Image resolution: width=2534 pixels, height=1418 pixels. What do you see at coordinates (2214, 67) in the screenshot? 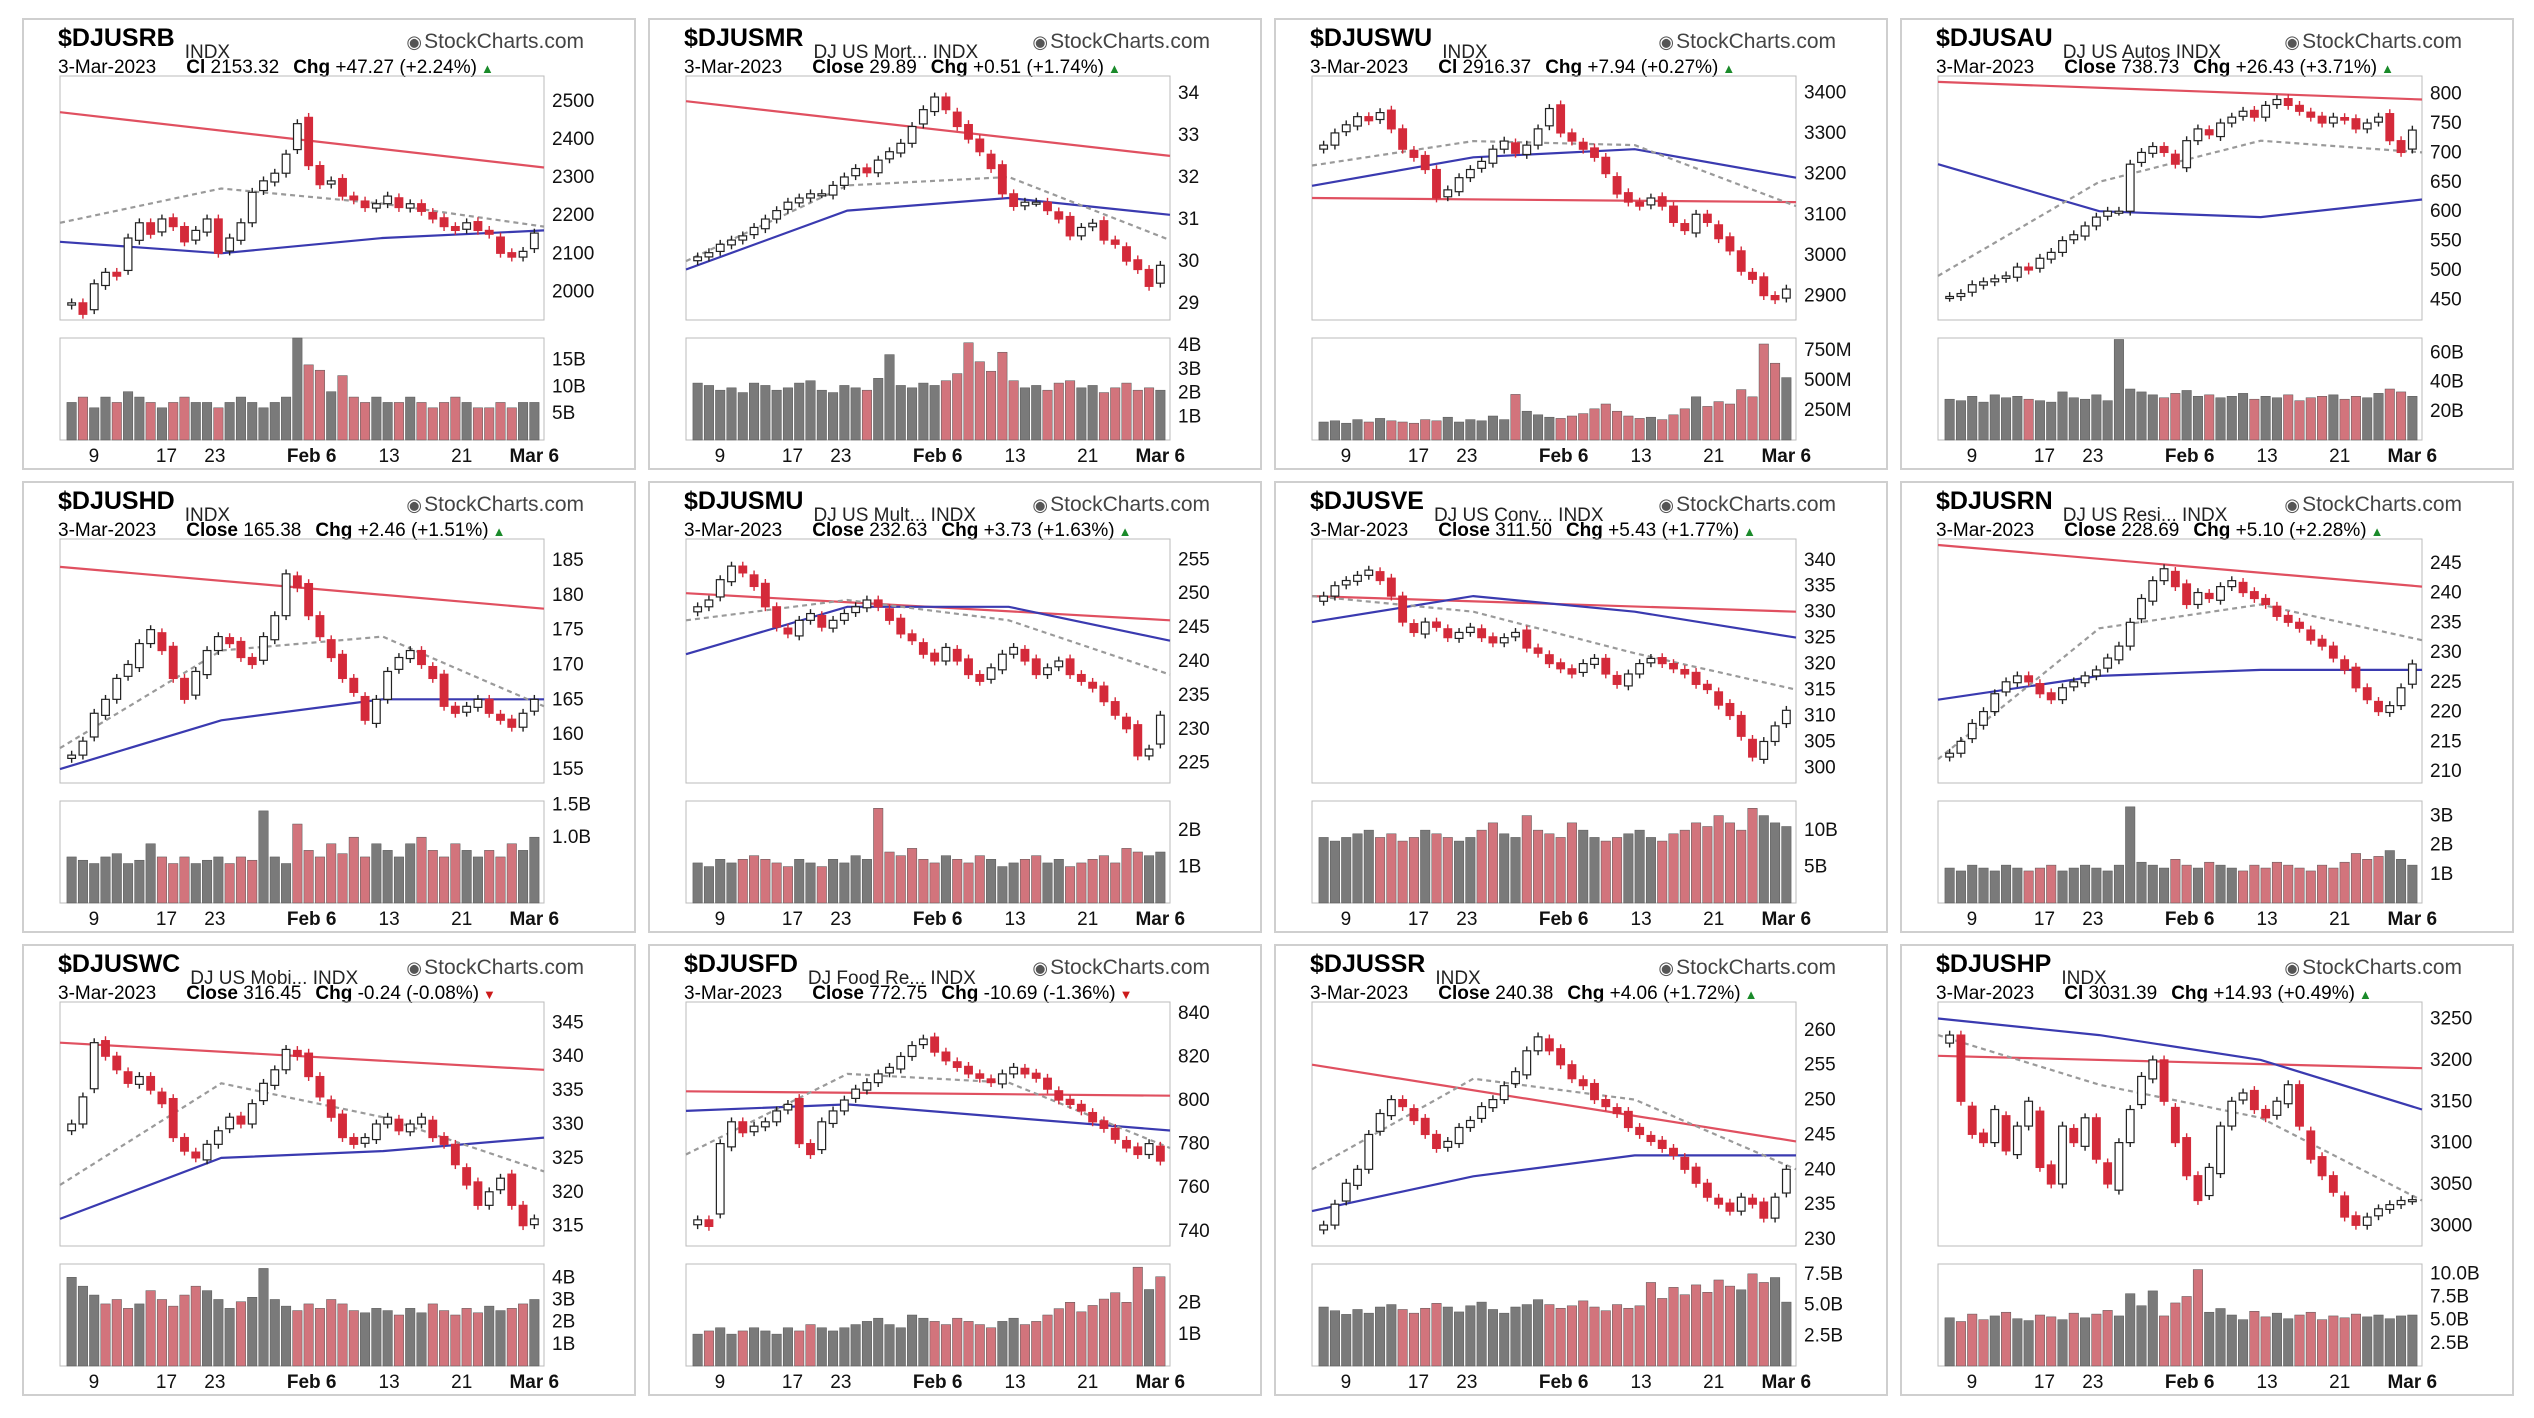
I see `change-label: Chg` at bounding box center [2214, 67].